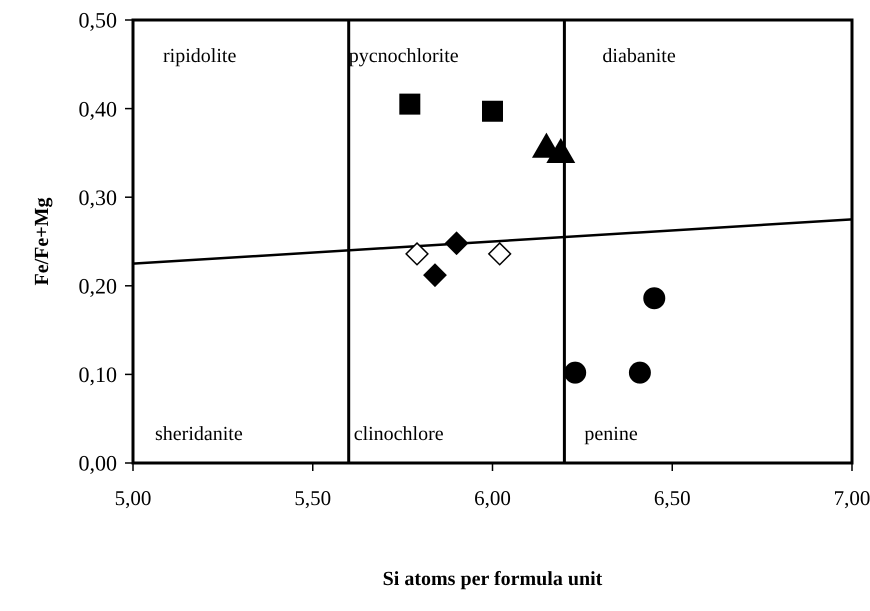 The width and height of the screenshot is (870, 611). Describe the element at coordinates (97, 109) in the screenshot. I see `y-tick-label: 0,40` at that location.